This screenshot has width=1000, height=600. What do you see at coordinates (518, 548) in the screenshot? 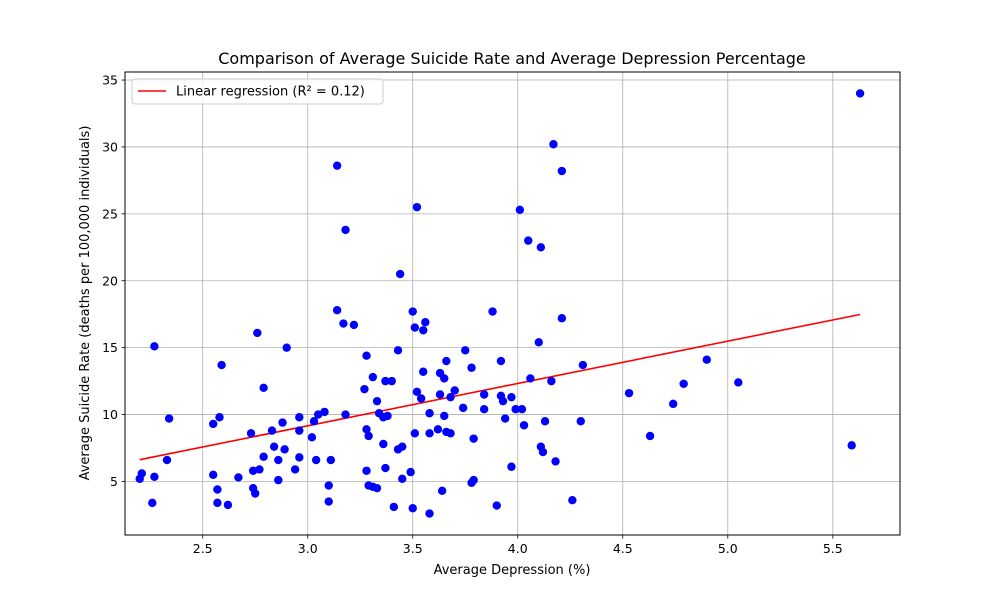
I see `x-tick-label: 4.0` at bounding box center [518, 548].